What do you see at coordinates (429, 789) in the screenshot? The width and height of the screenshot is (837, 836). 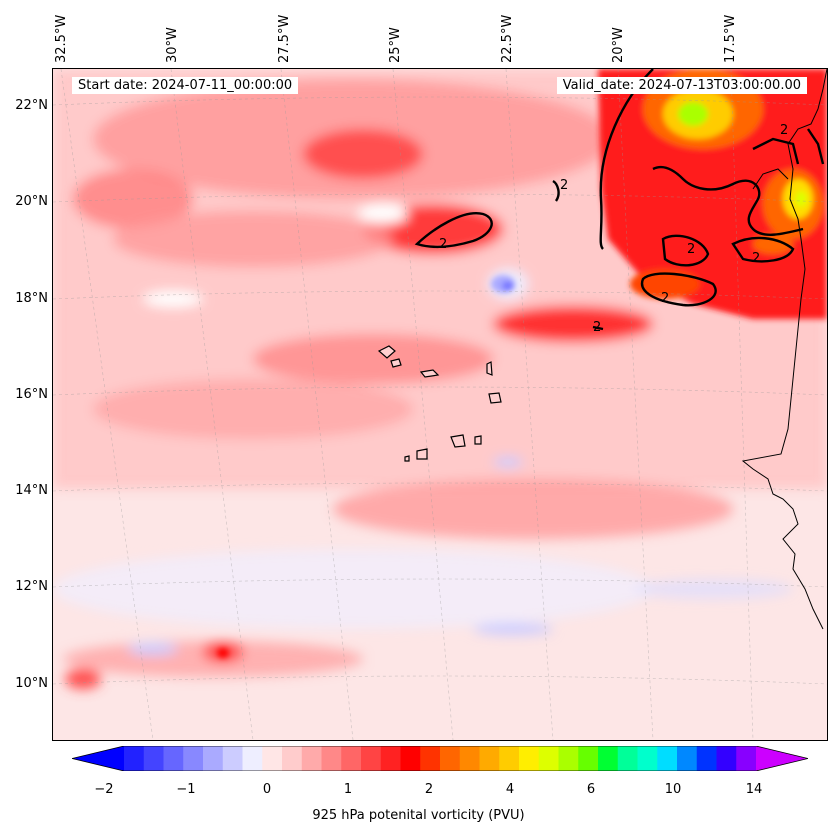 I see `cbar-tick-2: 2` at bounding box center [429, 789].